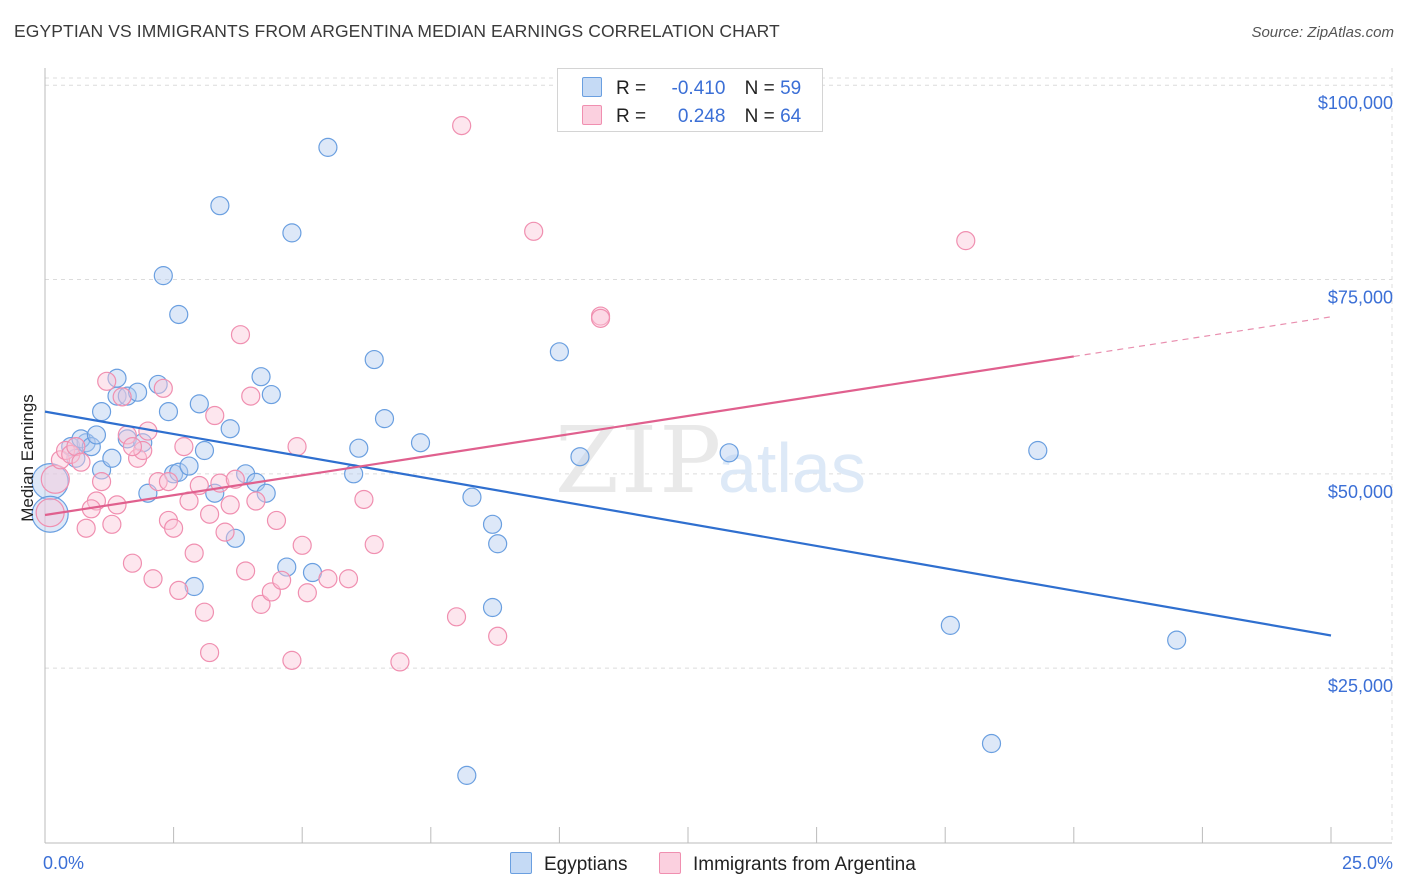  Describe the element at coordinates (791, 116) in the screenshot. I see `legend-n-value: 64` at that location.